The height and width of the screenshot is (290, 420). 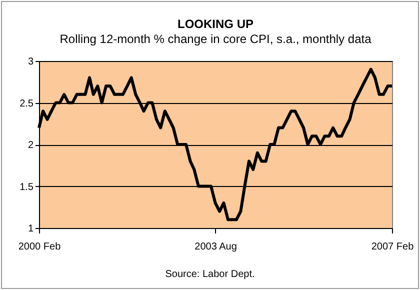 I want to click on y-tick-label: 3, so click(x=31, y=62).